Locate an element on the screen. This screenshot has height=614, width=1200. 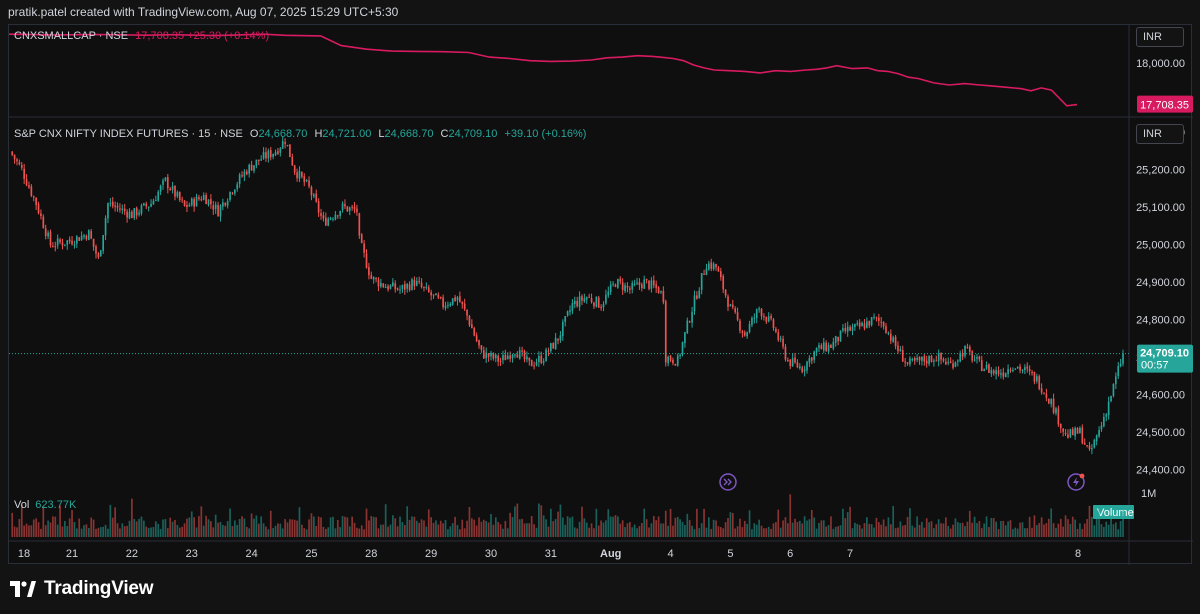
time-axis-label: 28 is located at coordinates (371, 554).